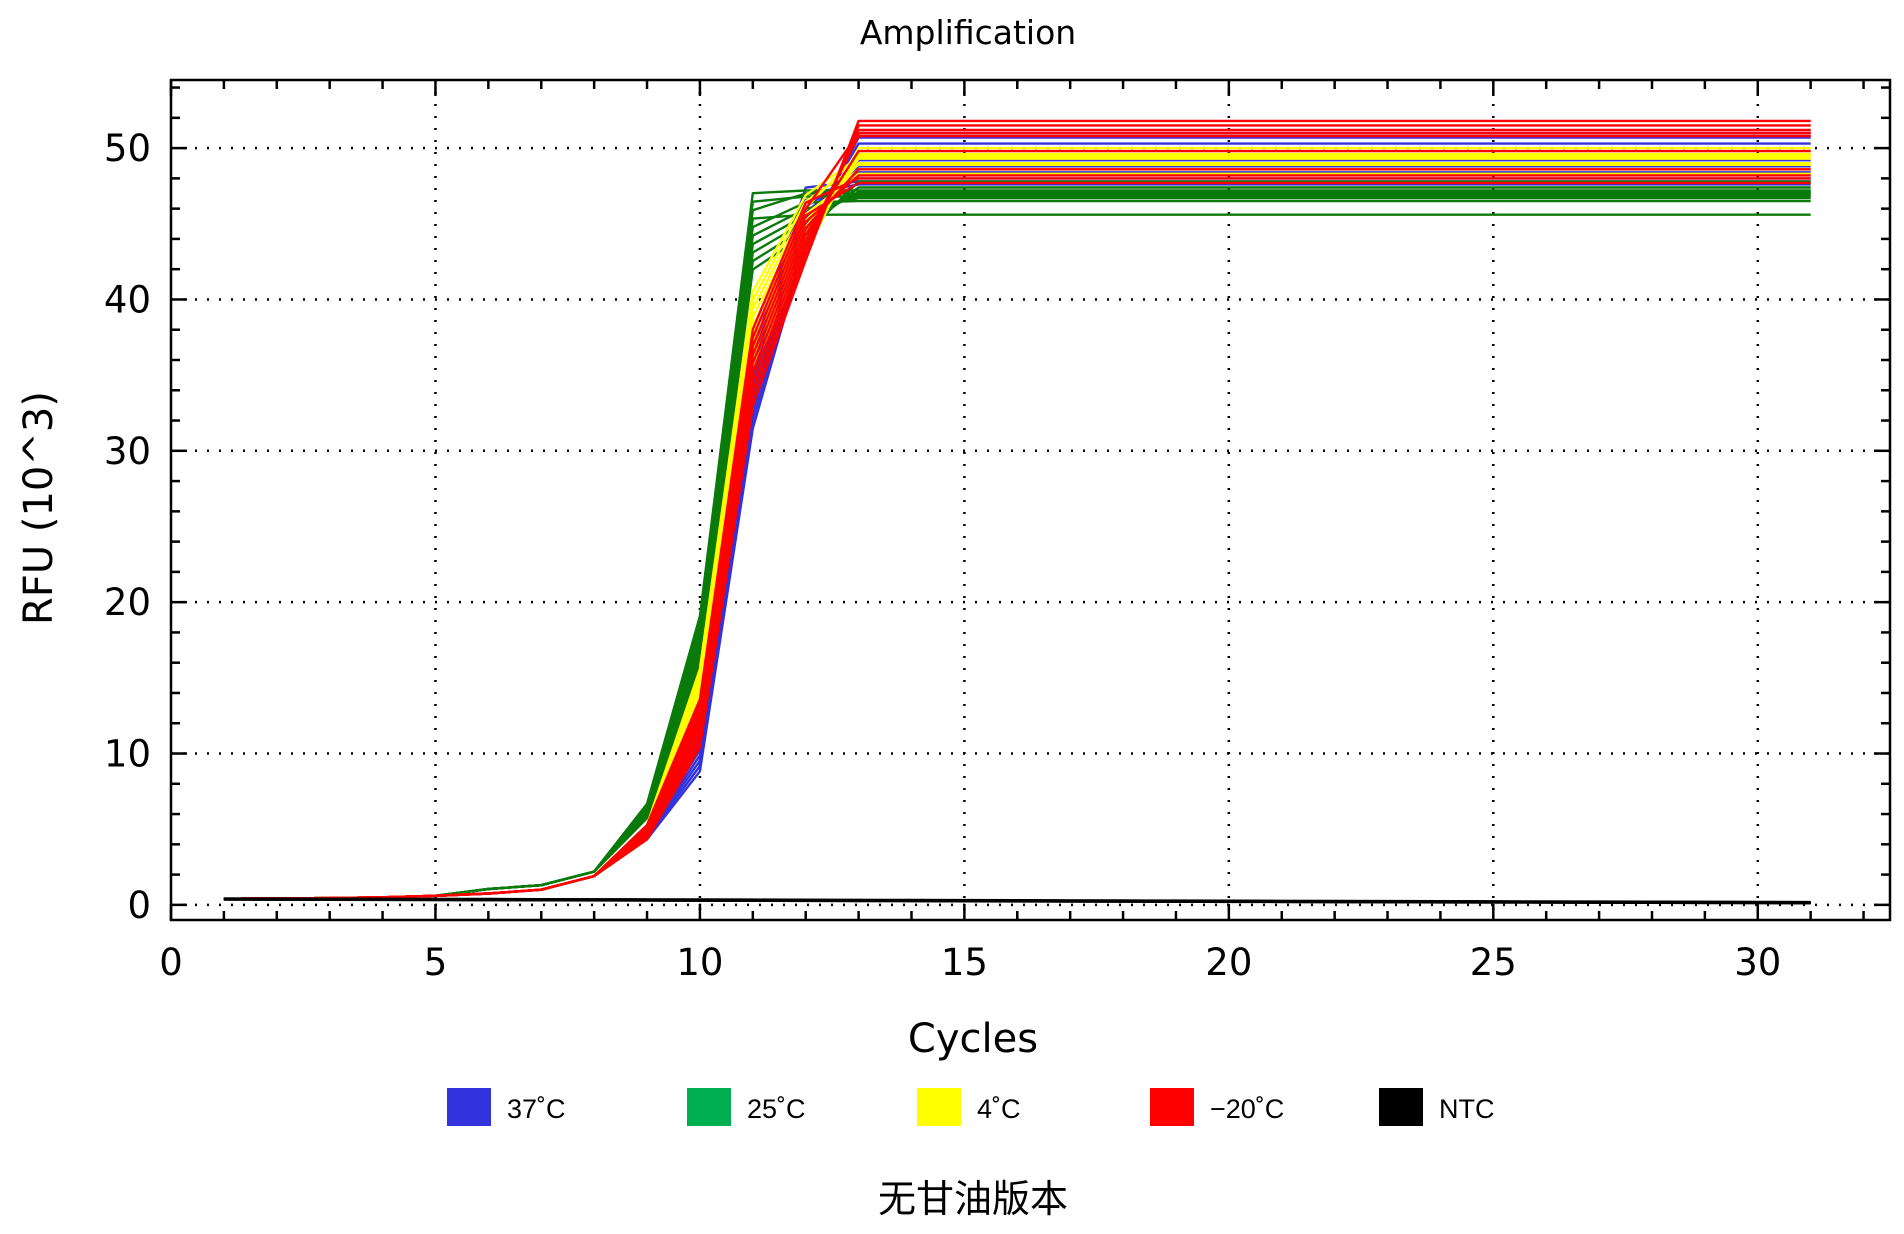  Describe the element at coordinates (973, 1039) in the screenshot. I see `x-axis-label: Cycles` at that location.